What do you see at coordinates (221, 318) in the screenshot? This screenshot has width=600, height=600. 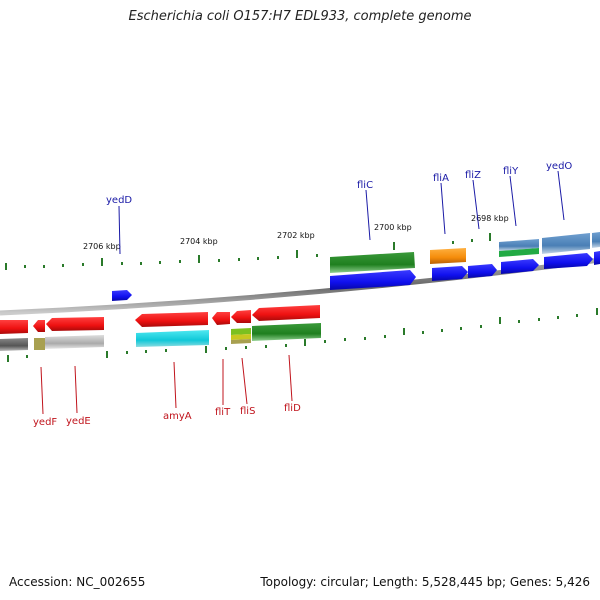 I see `cds-reverse-fliT` at bounding box center [221, 318].